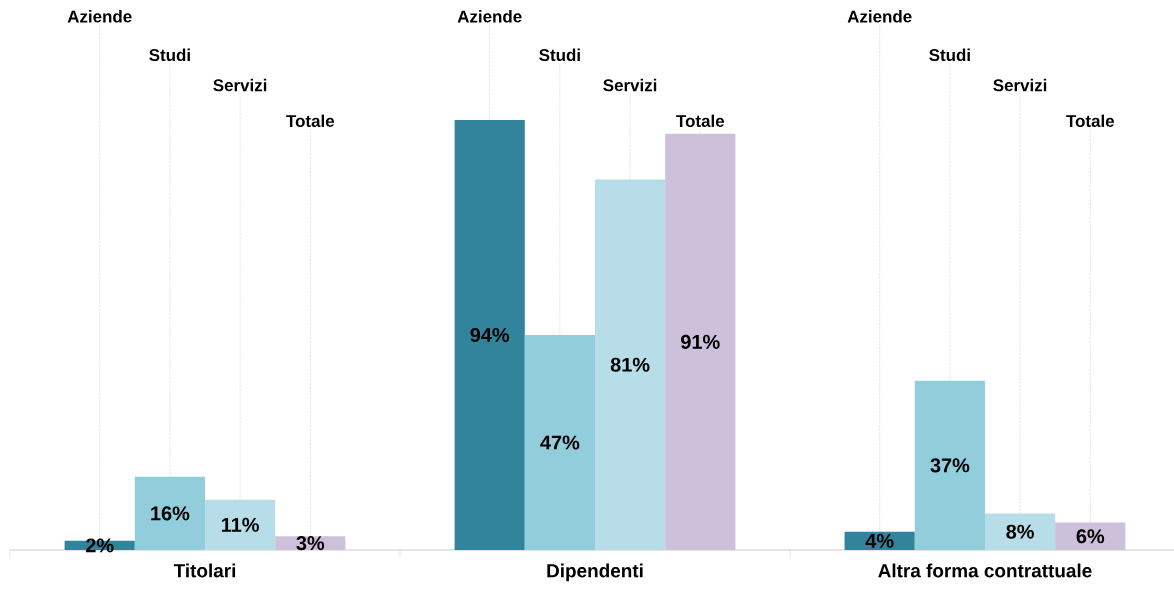 This screenshot has width=1174, height=600. What do you see at coordinates (595, 572) in the screenshot?
I see `x-tick-label: Dipendenti` at bounding box center [595, 572].